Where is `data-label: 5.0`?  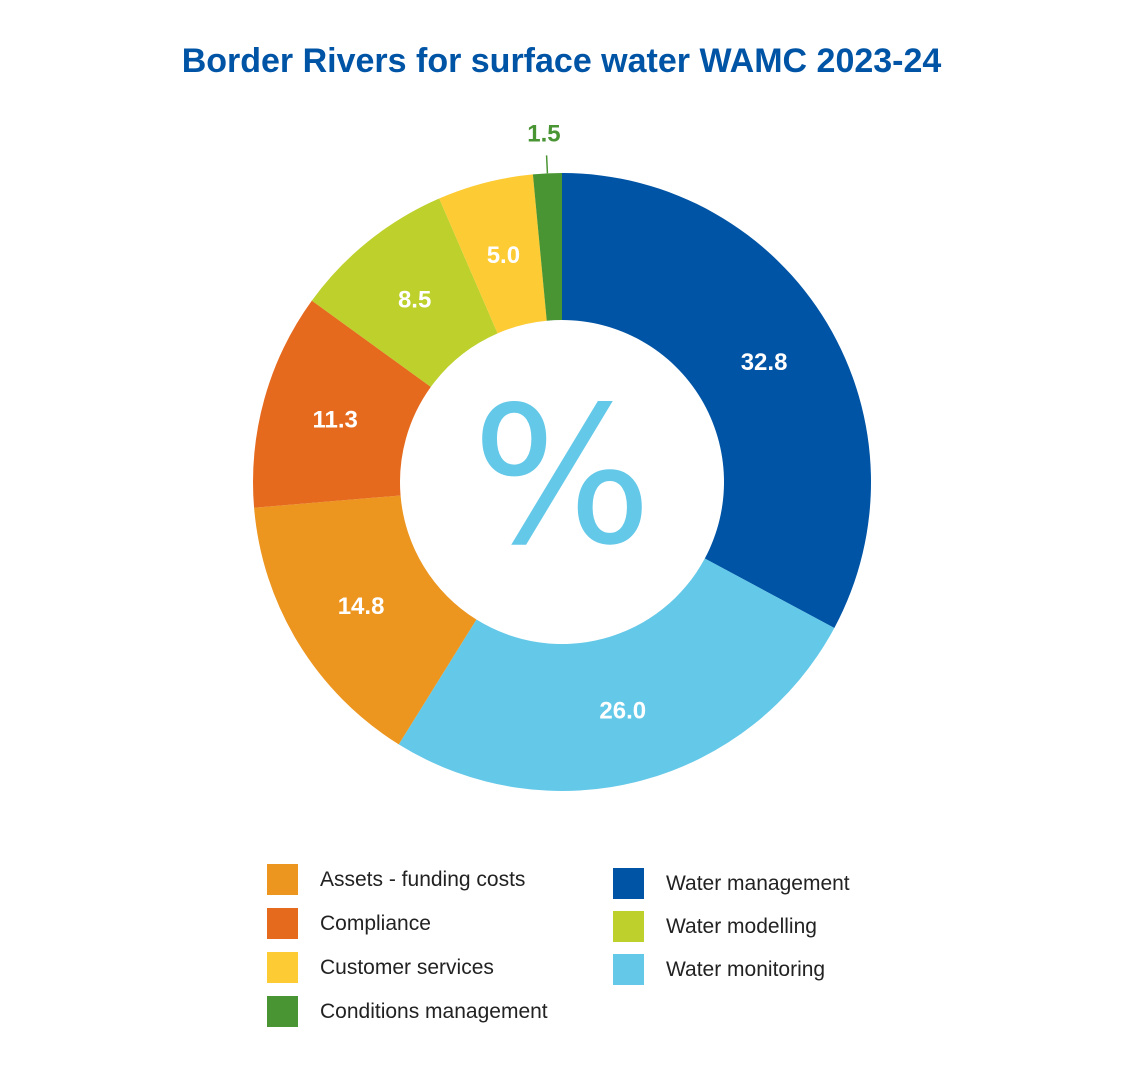
data-label: 5.0 is located at coordinates (503, 255).